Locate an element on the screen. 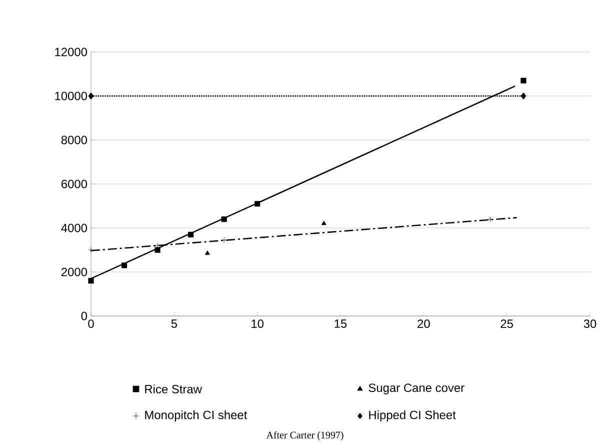 This screenshot has height=448, width=611. y-tick-label: 4000 is located at coordinates (74, 228).